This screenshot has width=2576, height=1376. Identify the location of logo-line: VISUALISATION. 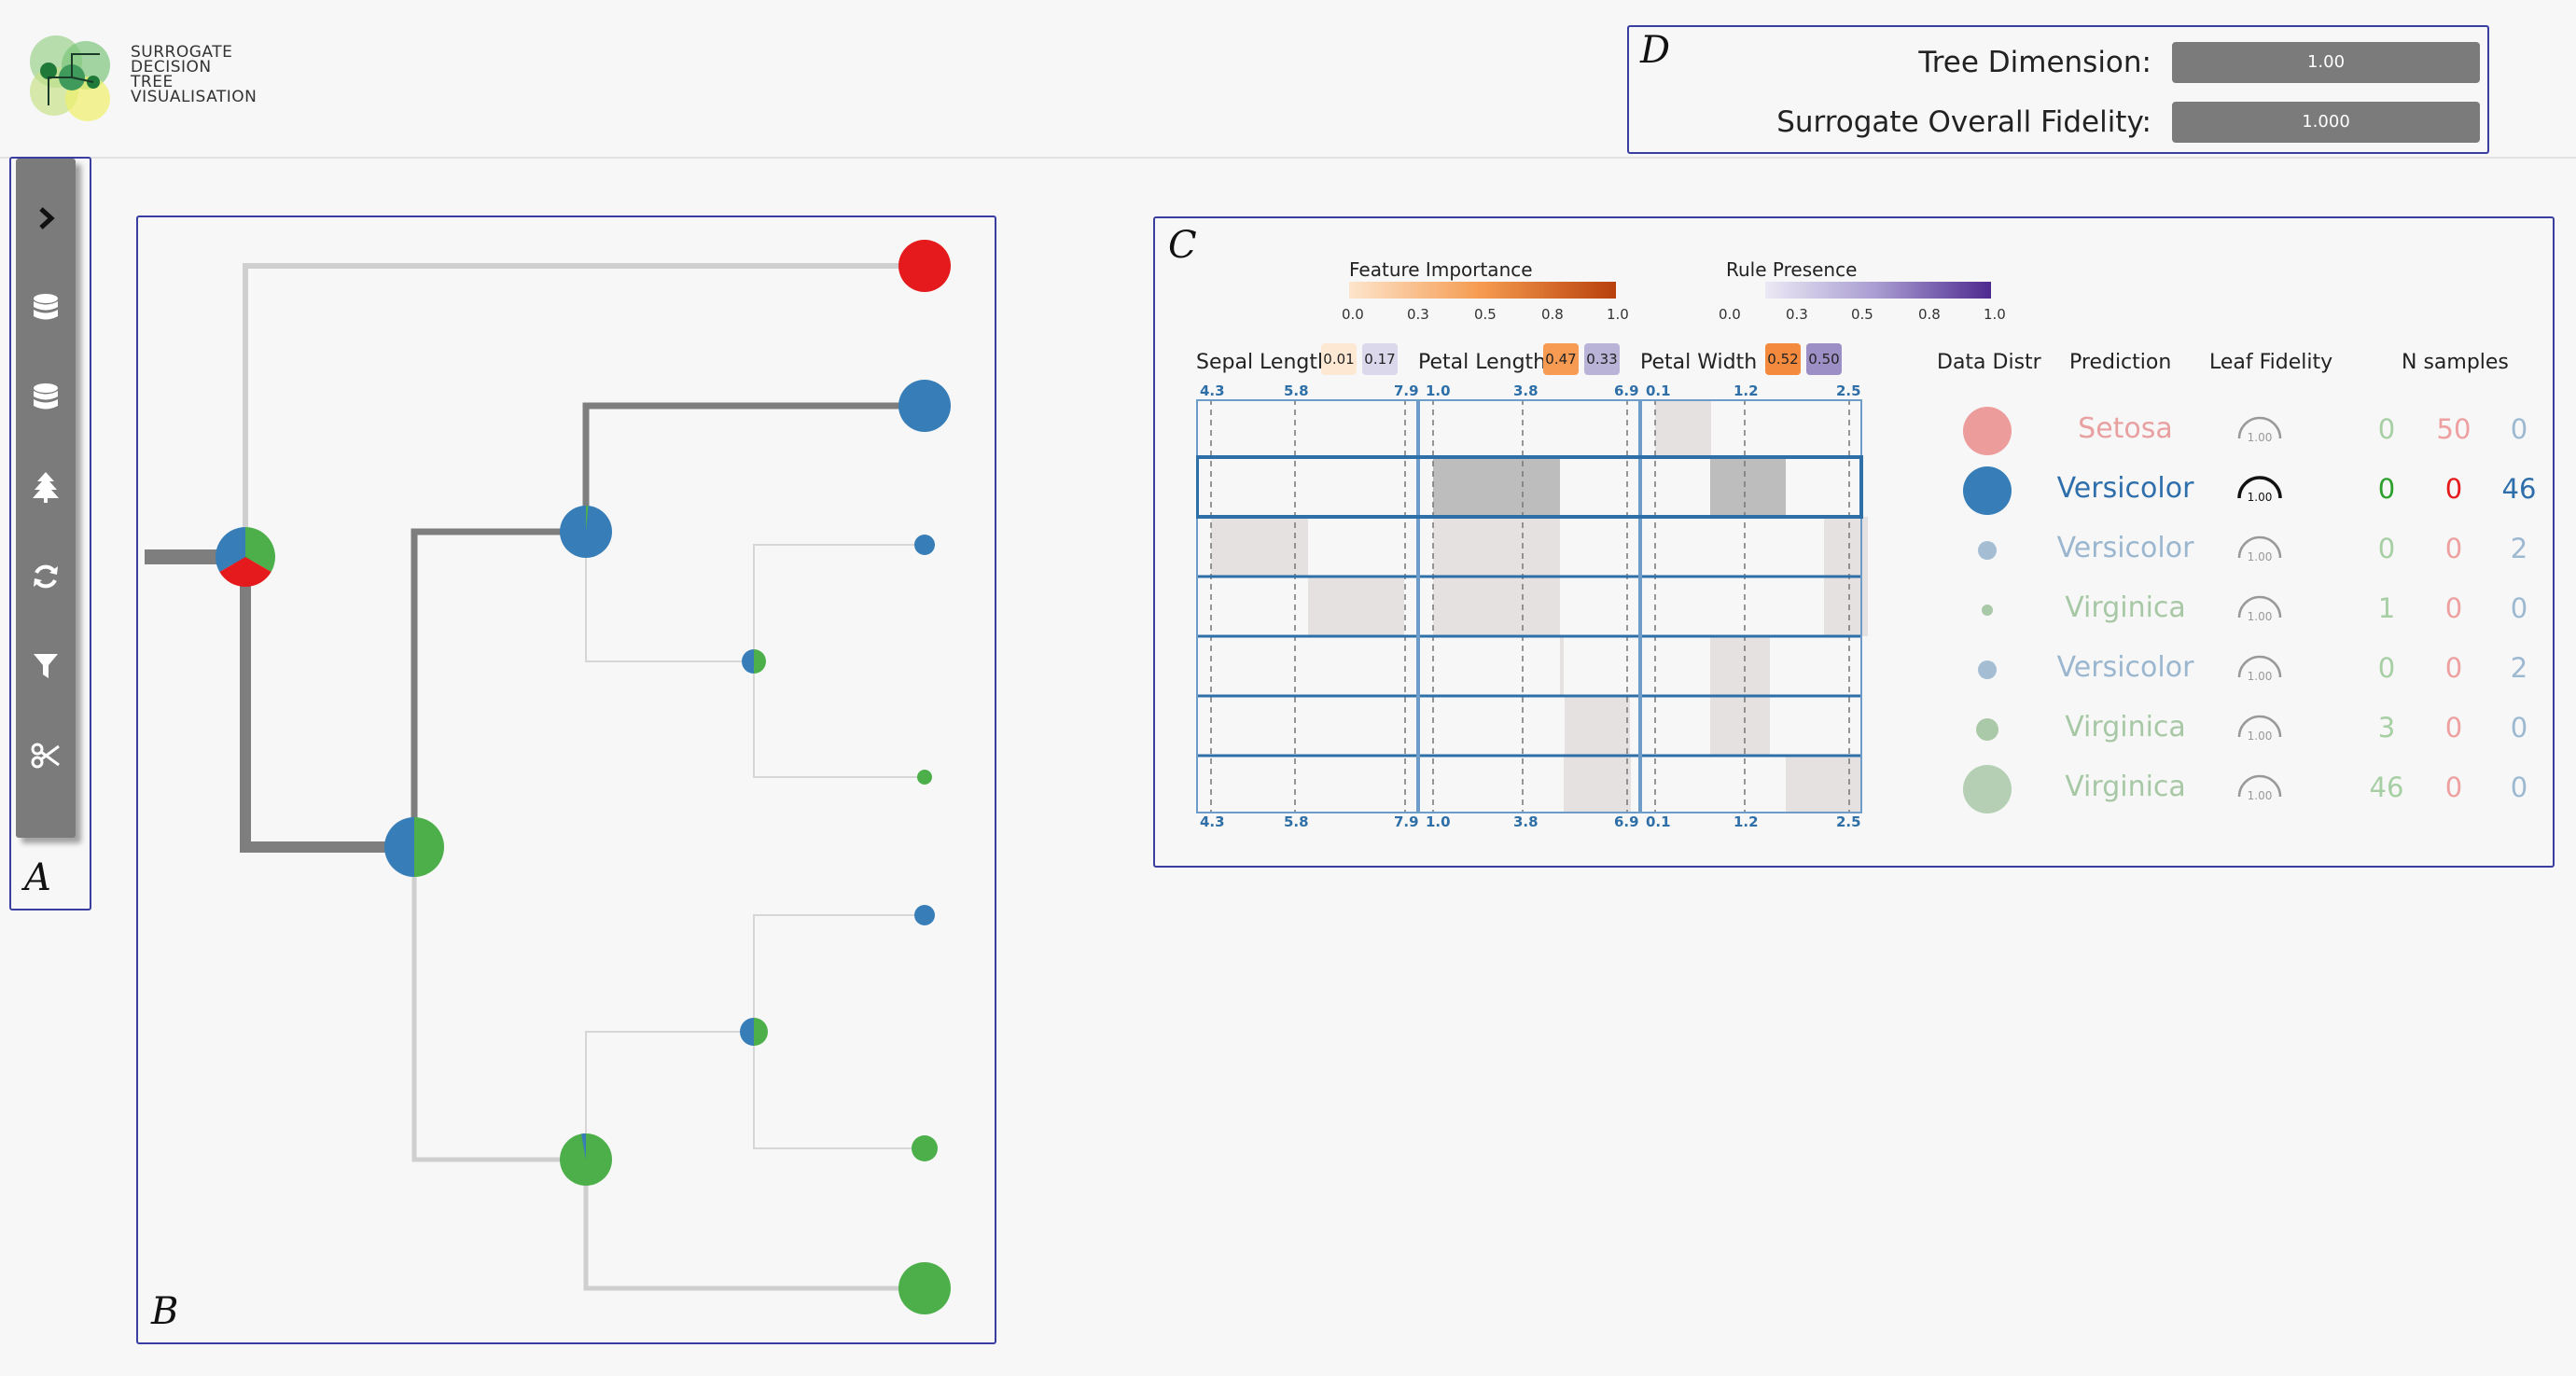
(194, 97).